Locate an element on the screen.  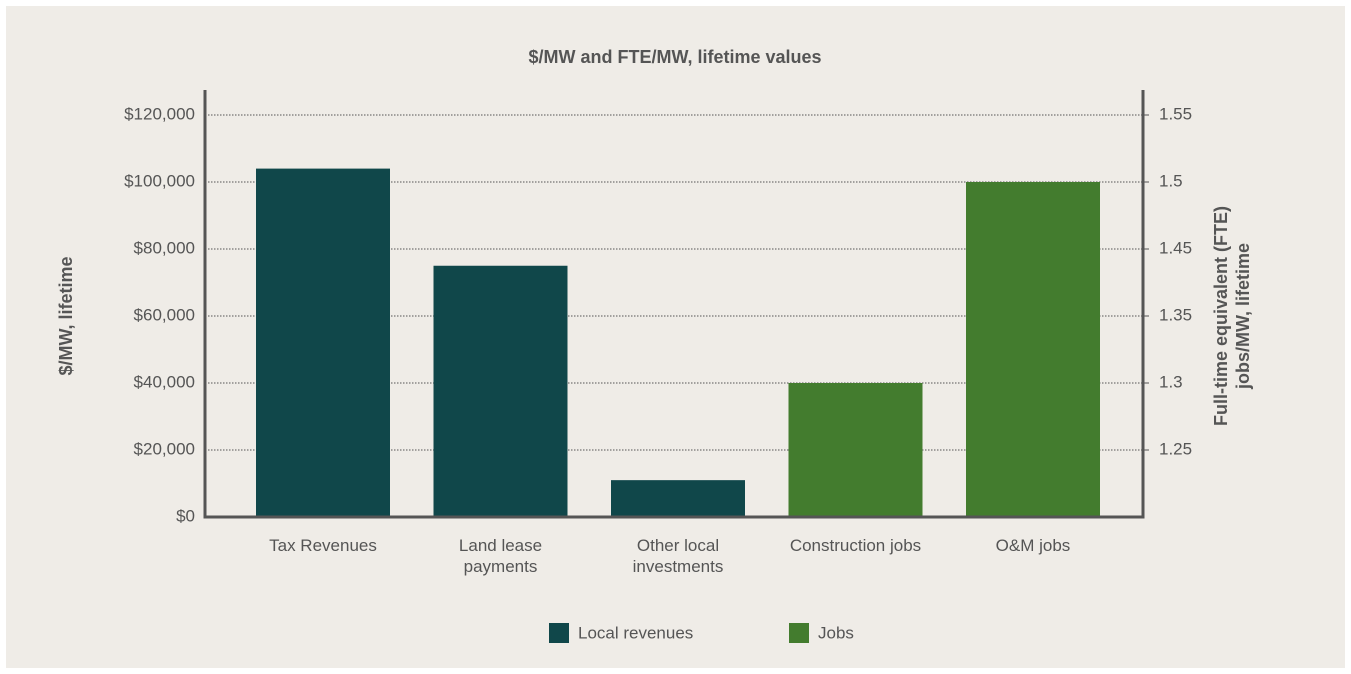
y-tick-label: $20,000 is located at coordinates (164, 448).